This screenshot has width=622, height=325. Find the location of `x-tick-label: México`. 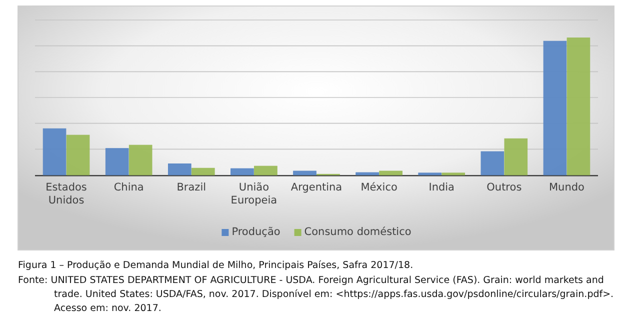

x-tick-label: México is located at coordinates (379, 187).